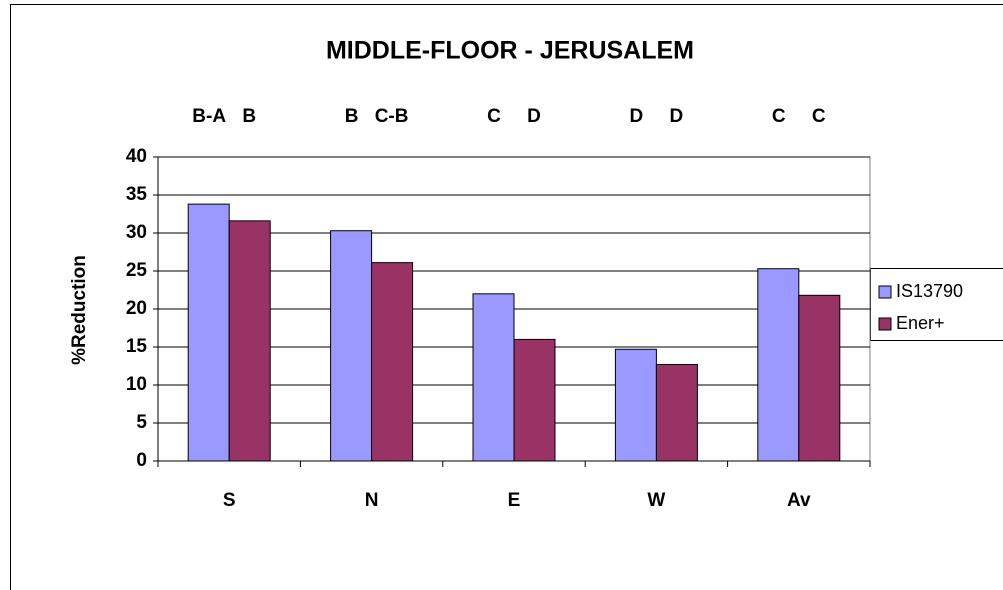  What do you see at coordinates (136, 156) in the screenshot?
I see `y-tick-label: 40` at bounding box center [136, 156].